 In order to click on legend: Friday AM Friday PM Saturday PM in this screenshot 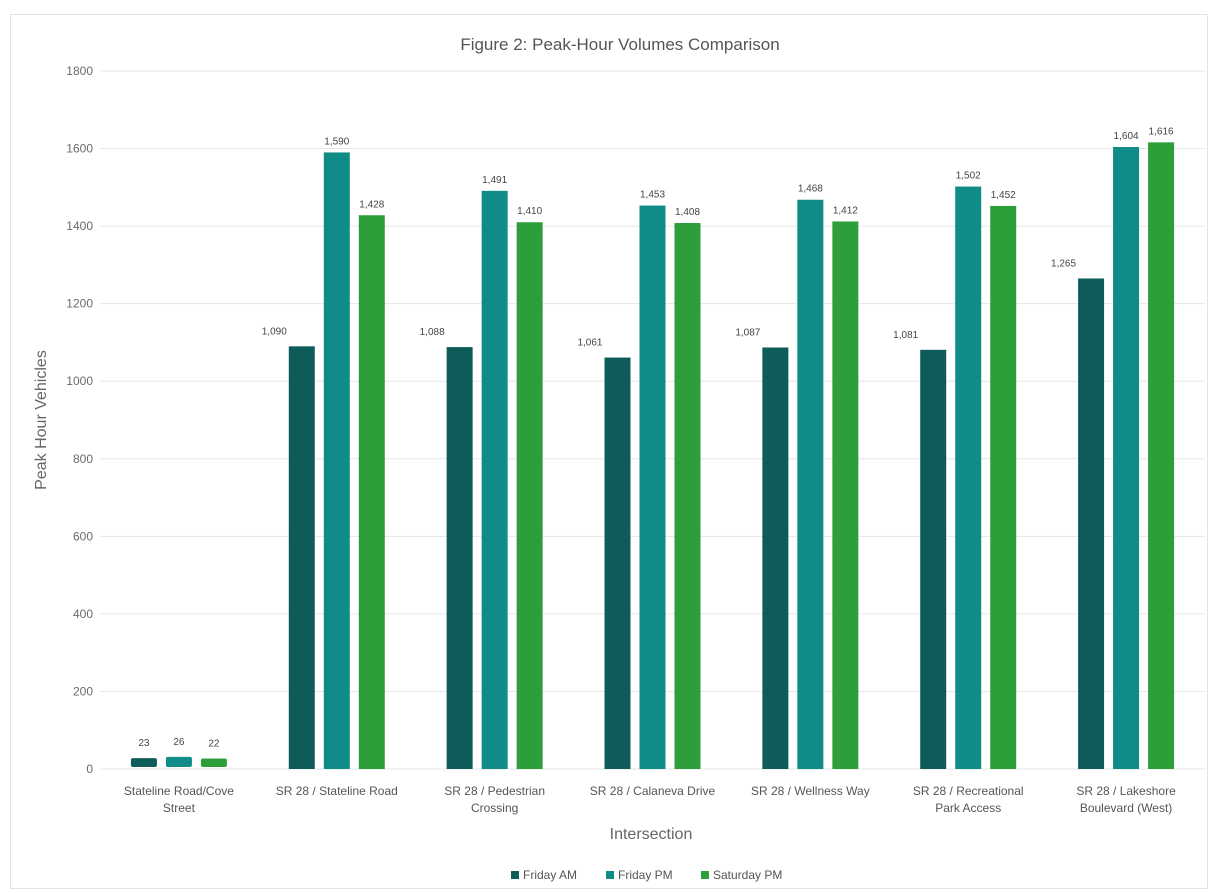, I will do `click(646, 875)`.